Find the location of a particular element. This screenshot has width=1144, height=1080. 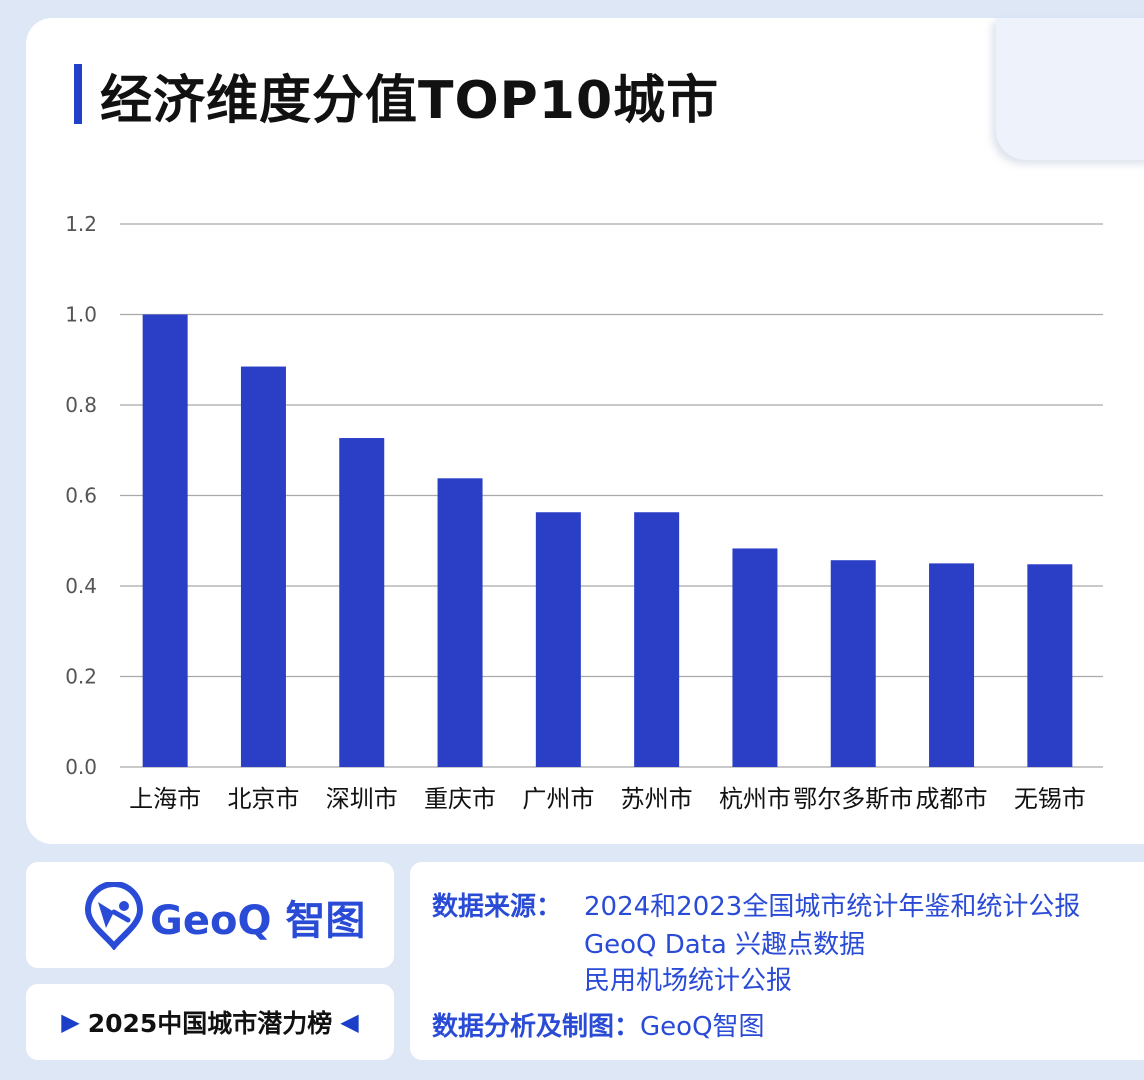

analysis-value: GeoQ智图 is located at coordinates (702, 1027).